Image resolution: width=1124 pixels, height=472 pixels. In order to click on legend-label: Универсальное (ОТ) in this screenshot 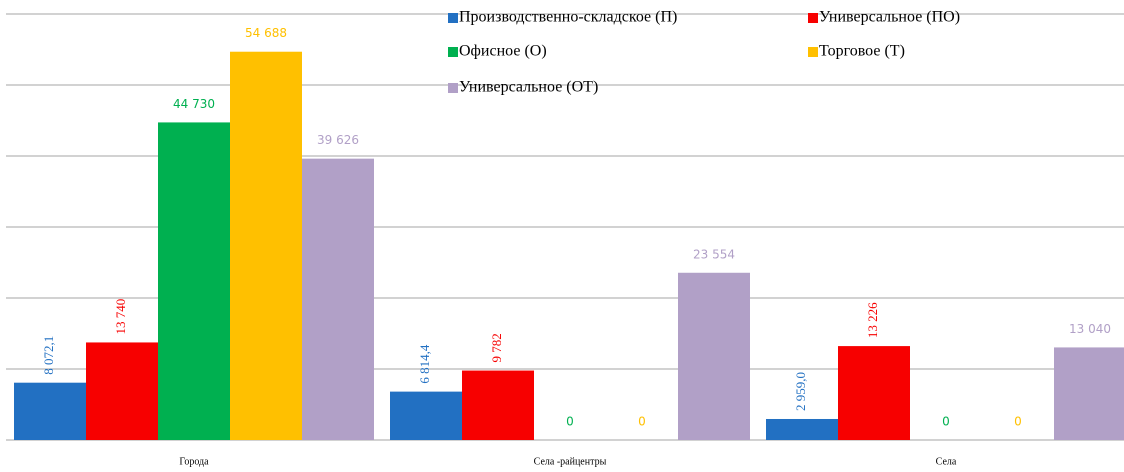, I will do `click(528, 87)`.